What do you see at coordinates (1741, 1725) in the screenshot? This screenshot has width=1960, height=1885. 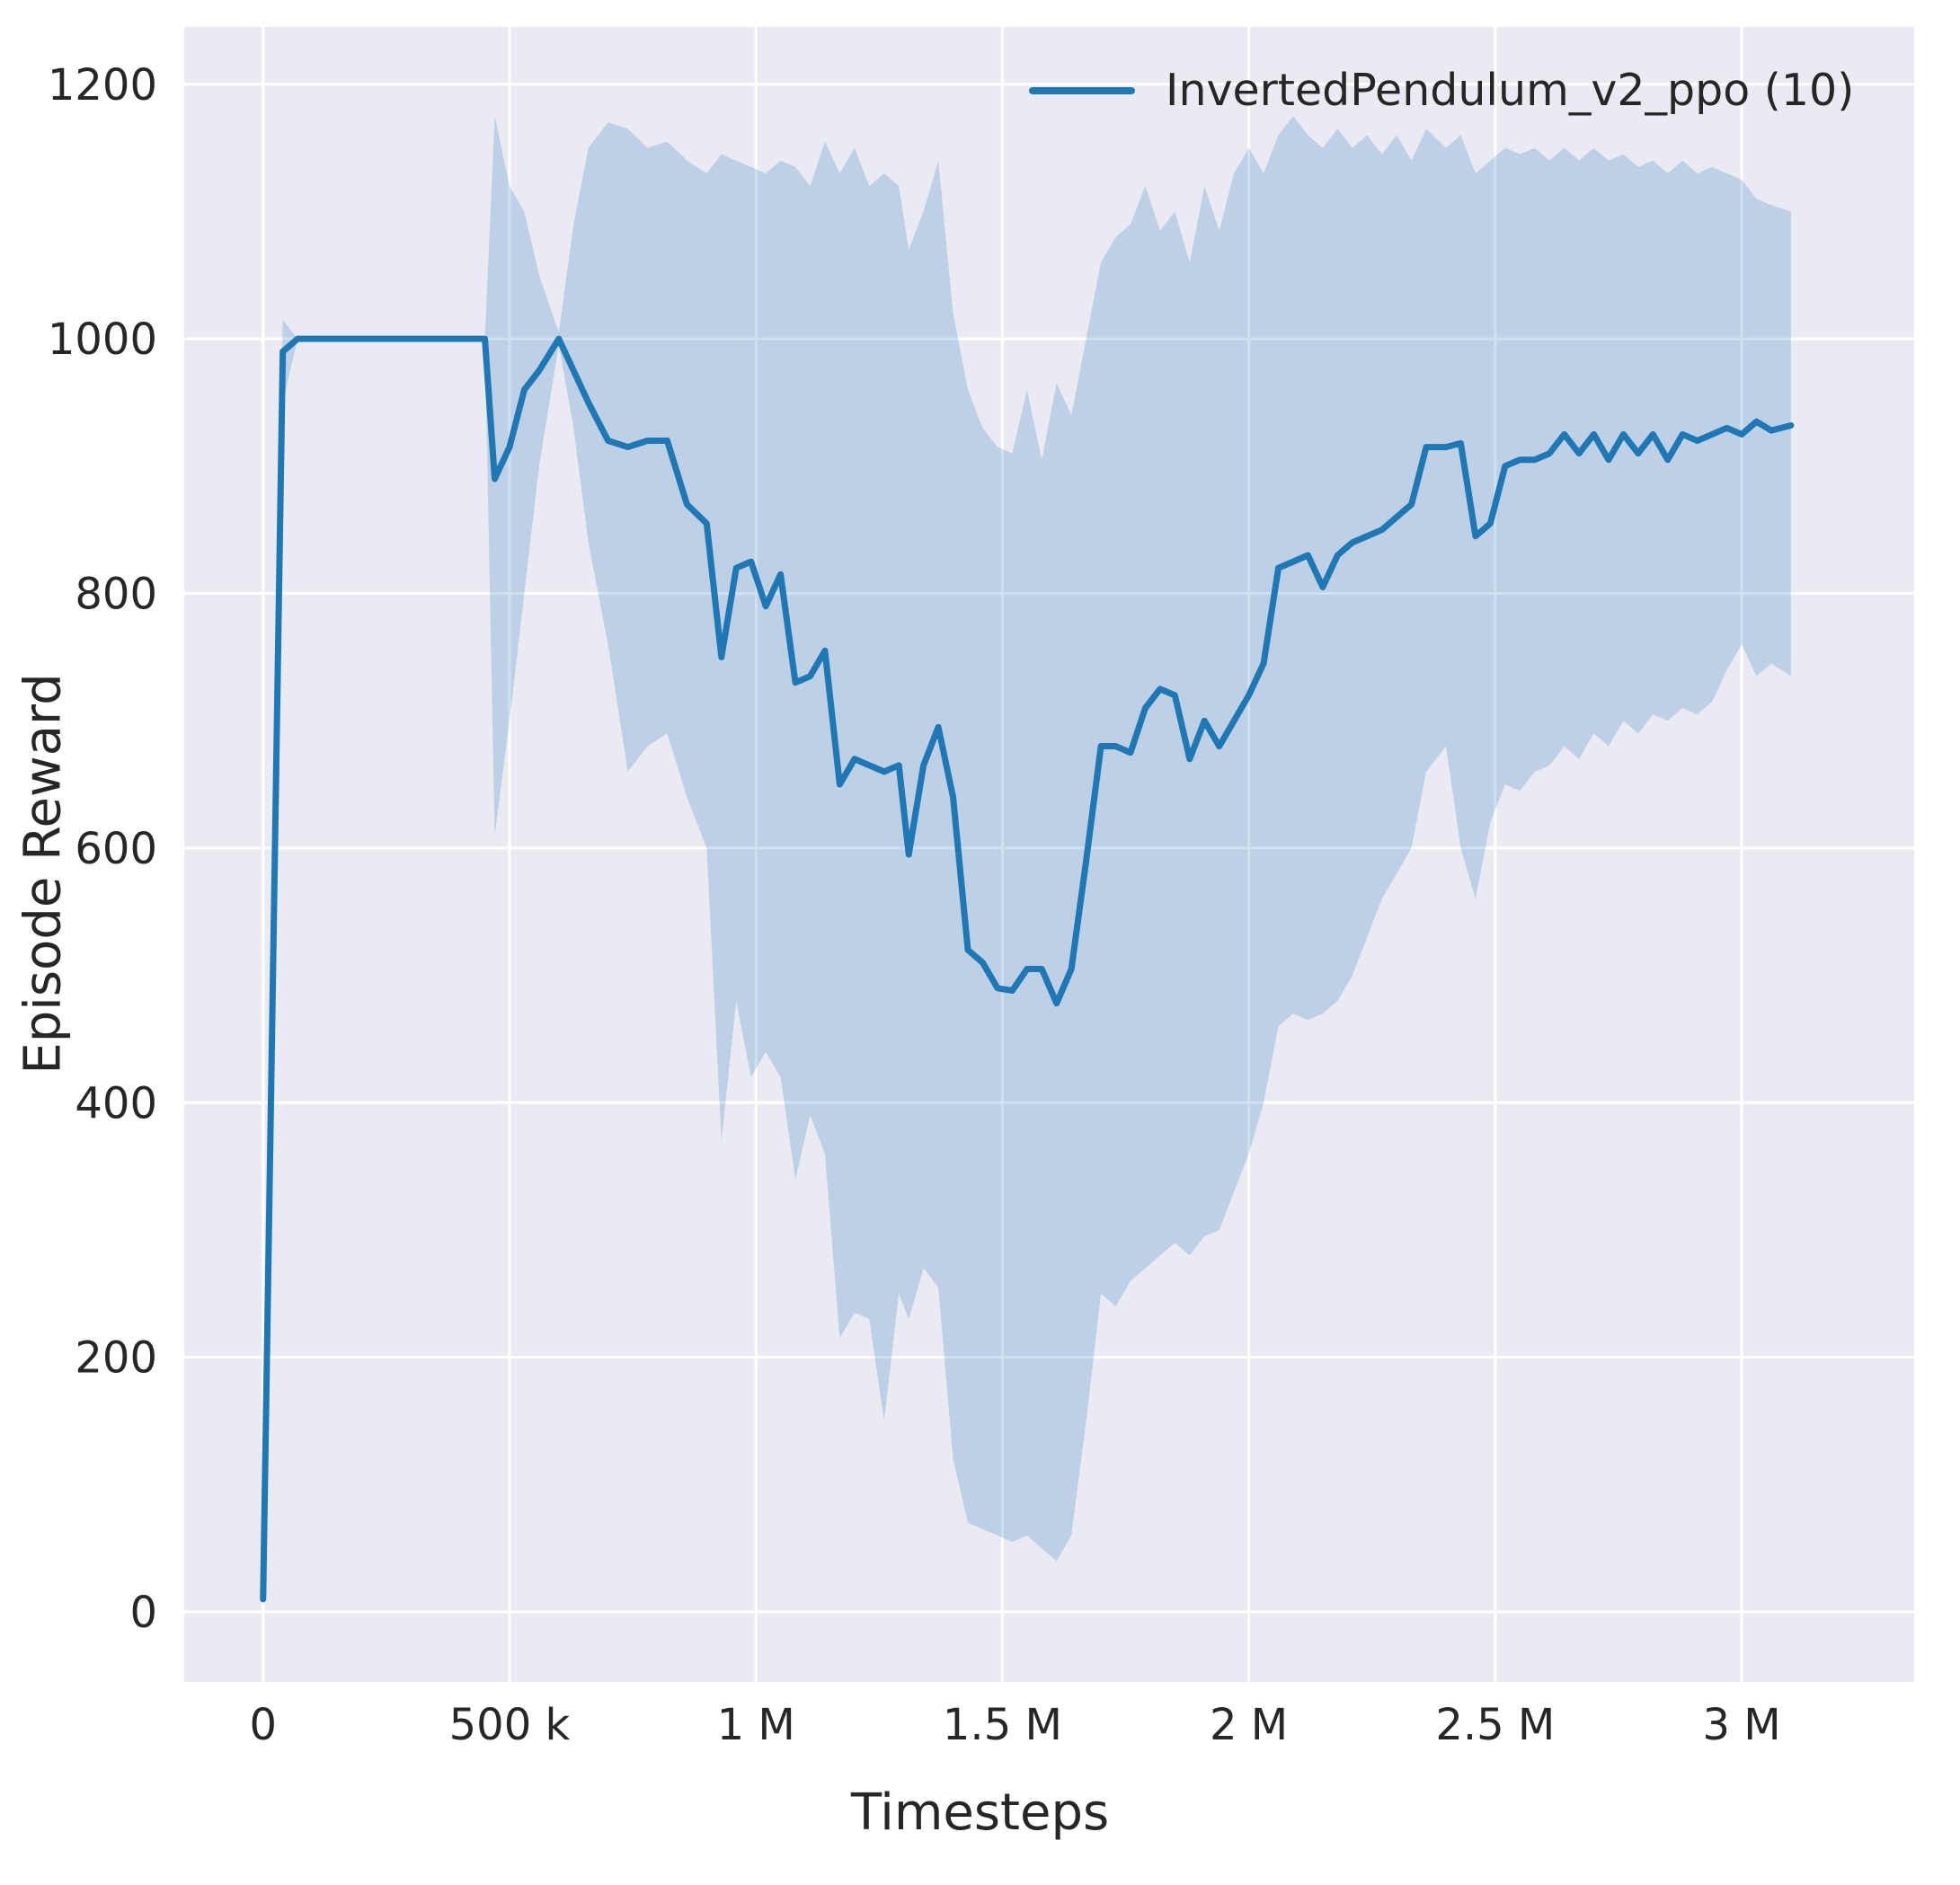 I see `x-tick-label: 3 M` at bounding box center [1741, 1725].